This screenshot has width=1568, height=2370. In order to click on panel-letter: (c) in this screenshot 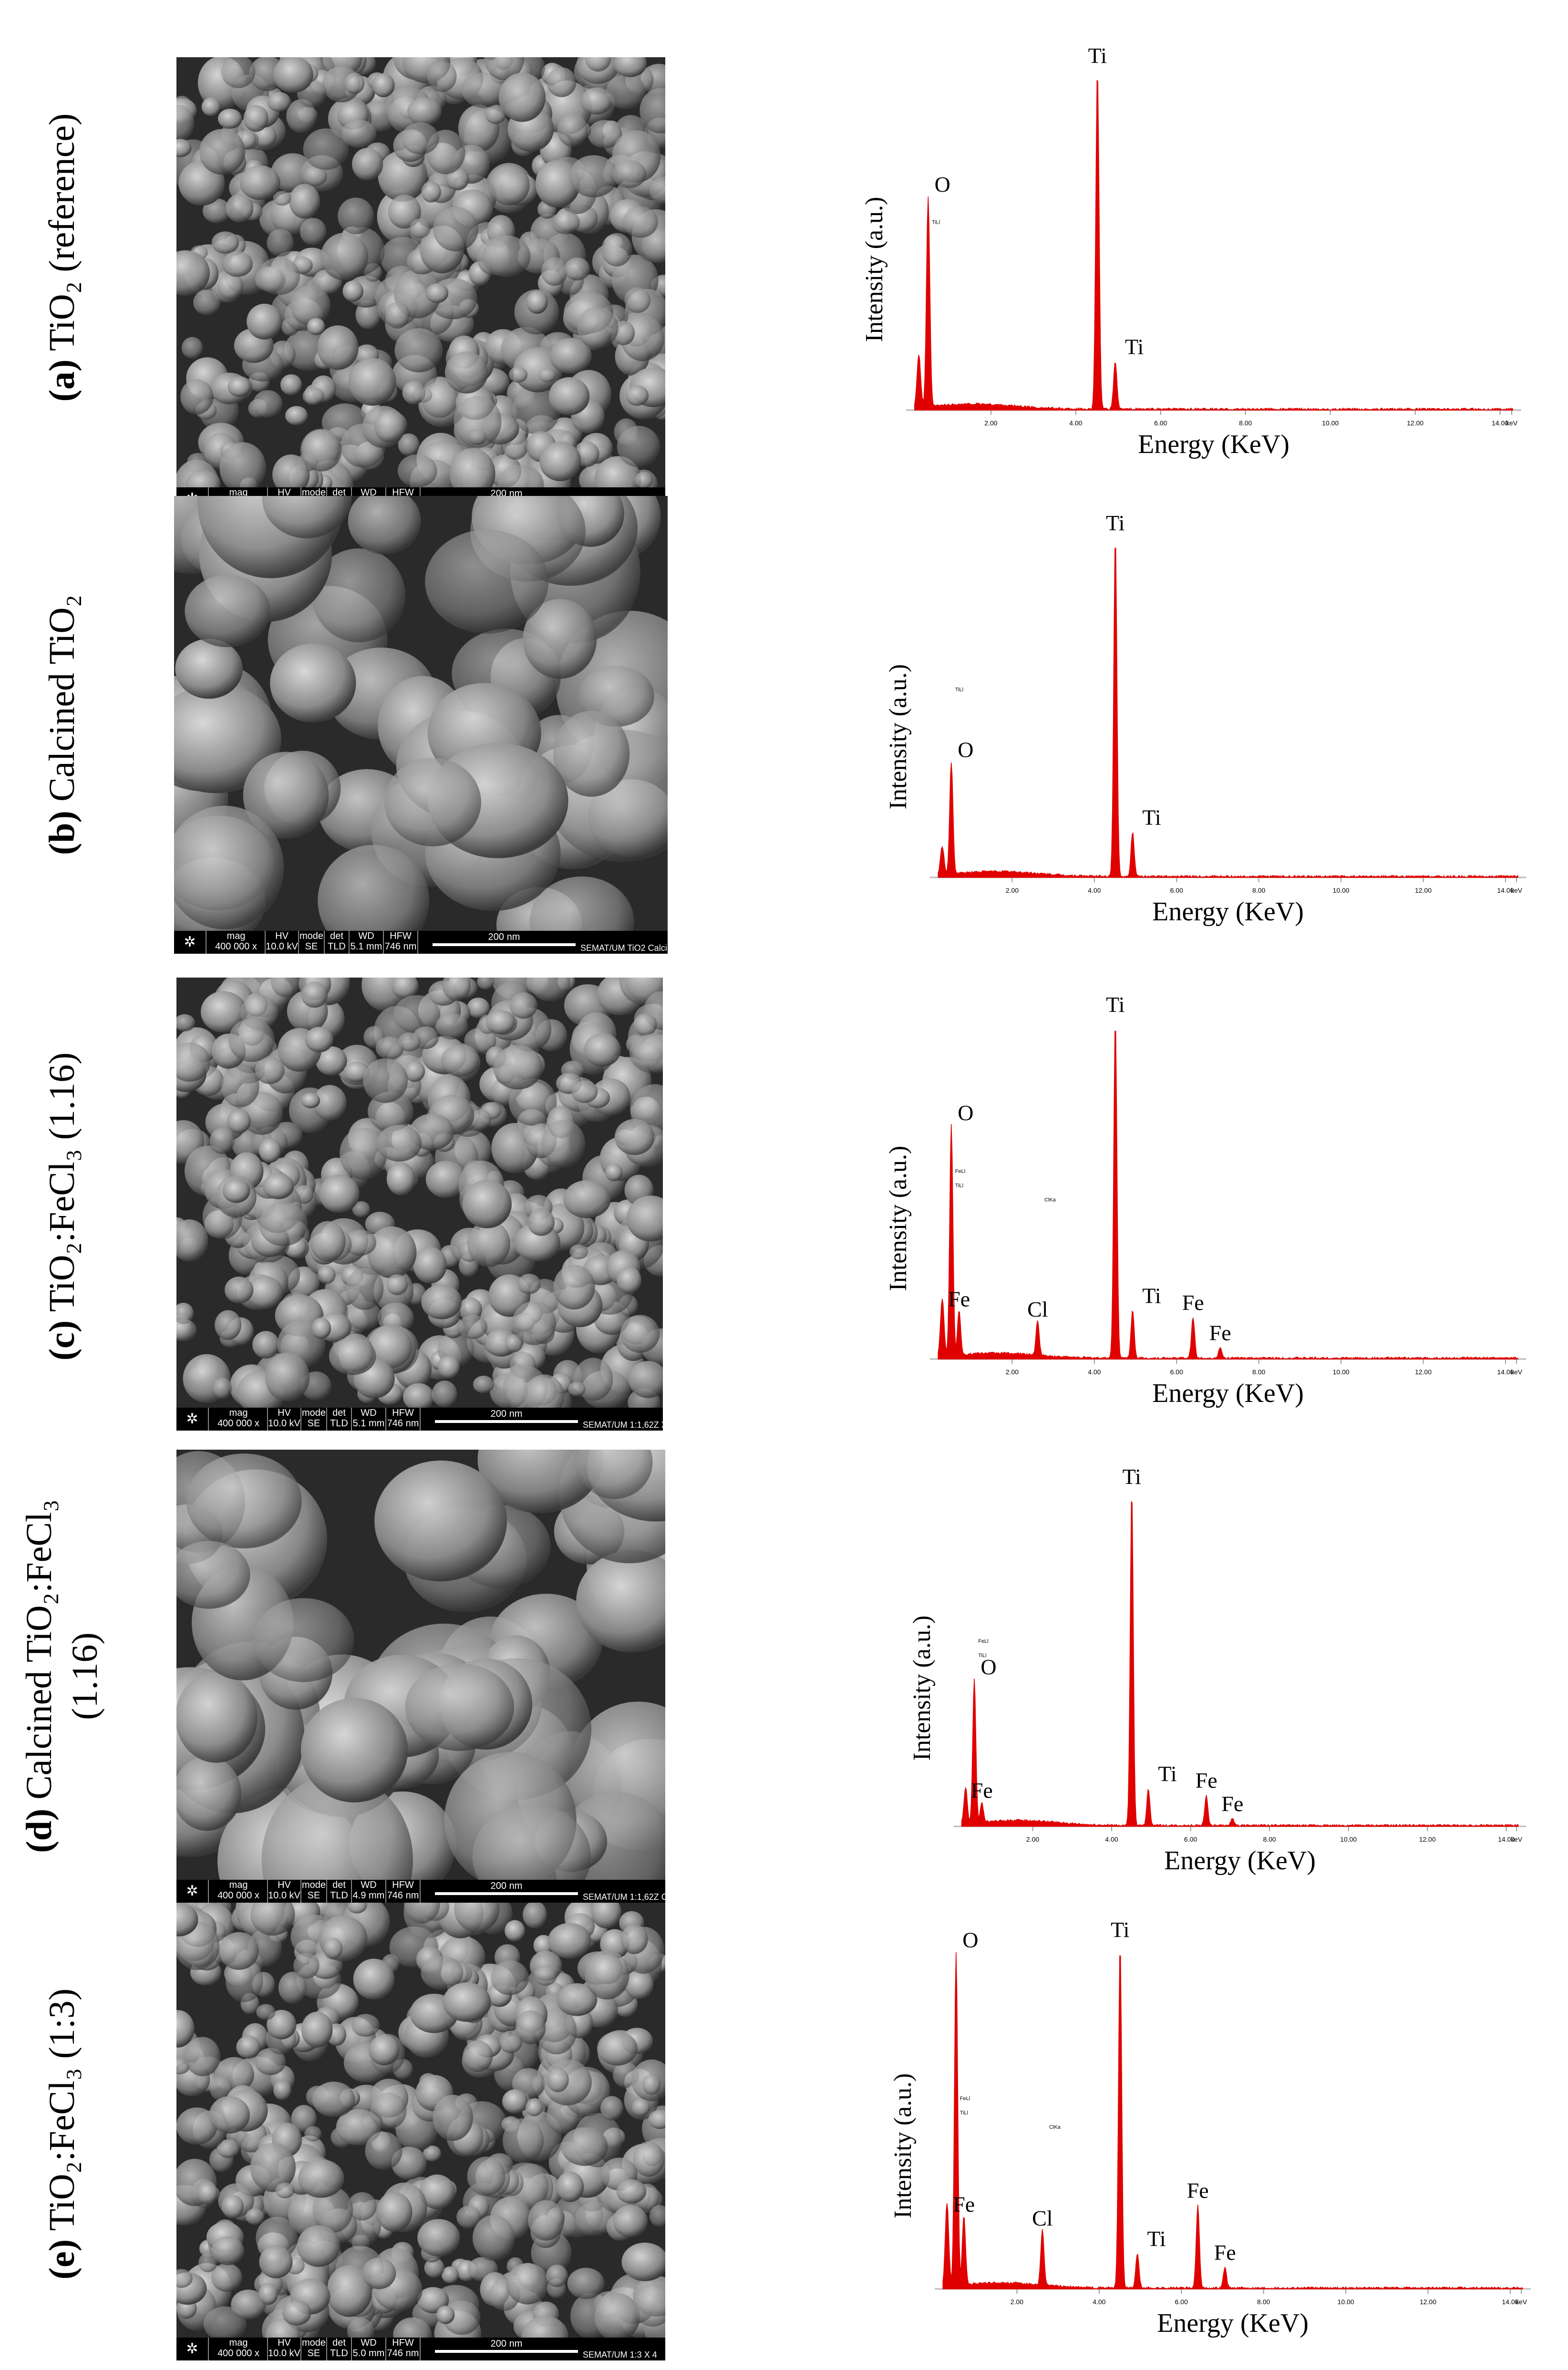, I will do `click(62, 1340)`.